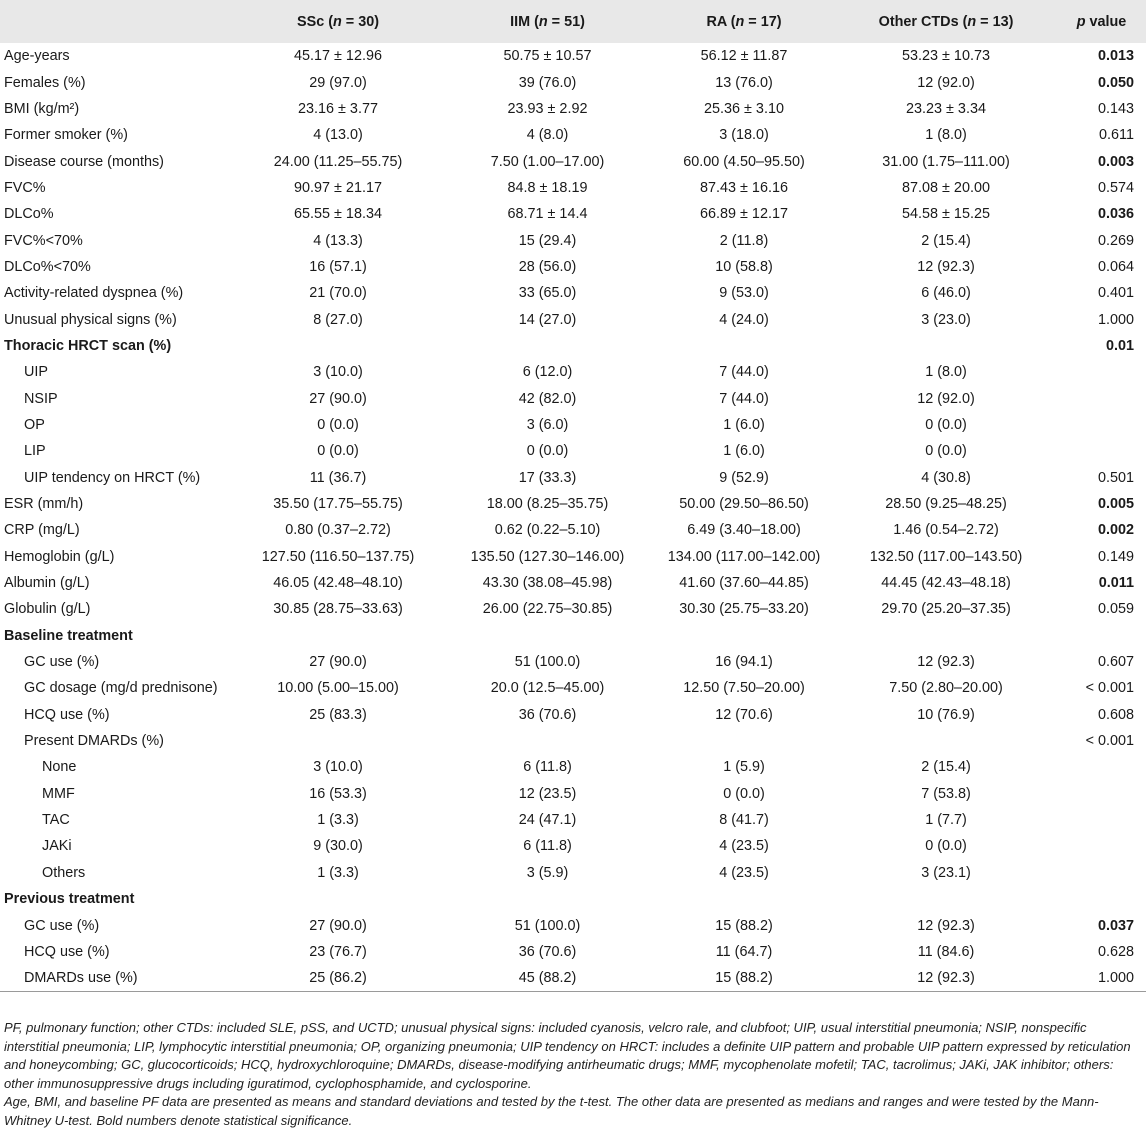  Describe the element at coordinates (338, 21) in the screenshot. I see `header-ssc: SSc (n = 30)` at that location.